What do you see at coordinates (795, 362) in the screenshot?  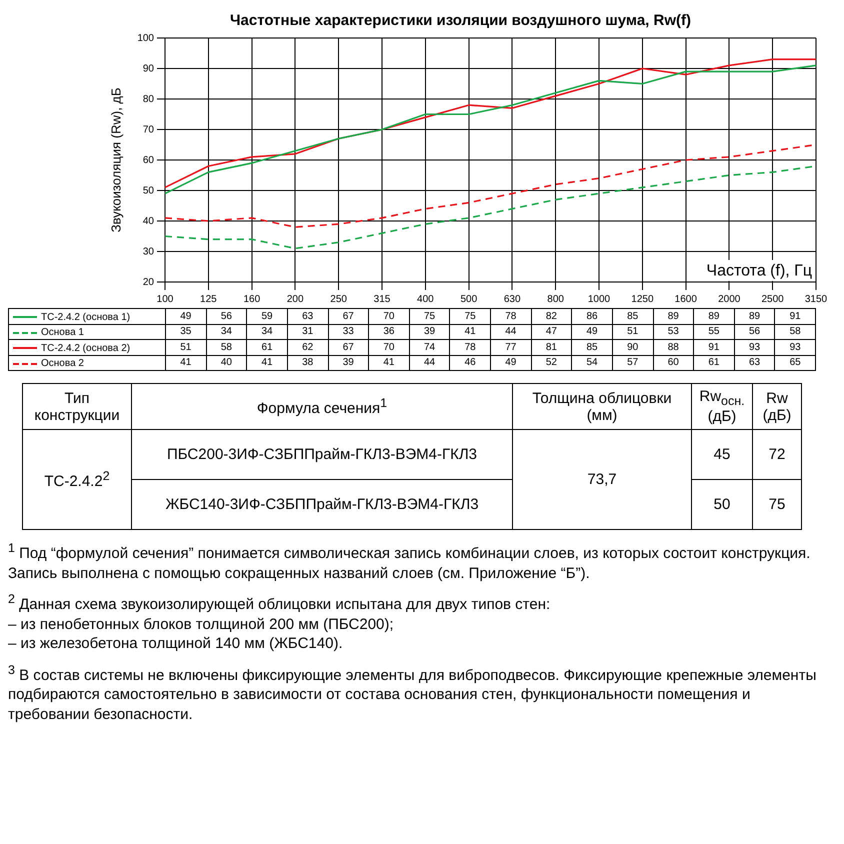 I see `data-label: 65` at bounding box center [795, 362].